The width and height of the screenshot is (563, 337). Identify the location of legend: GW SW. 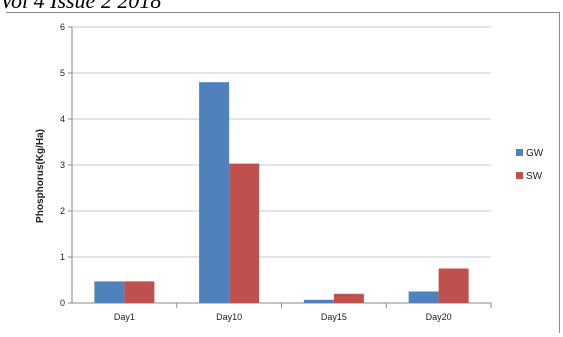
(530, 165).